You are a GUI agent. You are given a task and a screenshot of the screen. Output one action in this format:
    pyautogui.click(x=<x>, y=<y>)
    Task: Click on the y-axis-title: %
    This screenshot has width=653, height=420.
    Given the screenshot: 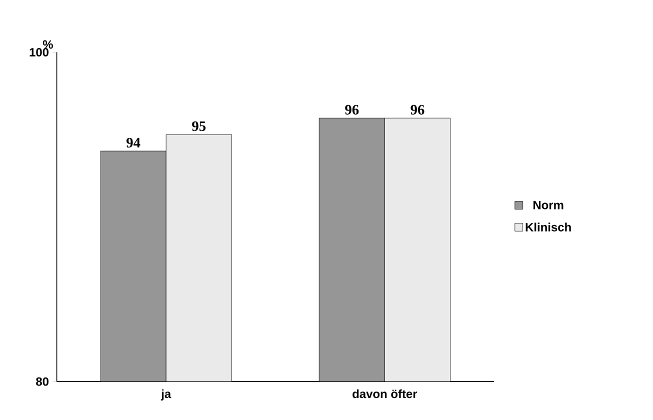 What is the action you would take?
    pyautogui.click(x=47, y=44)
    